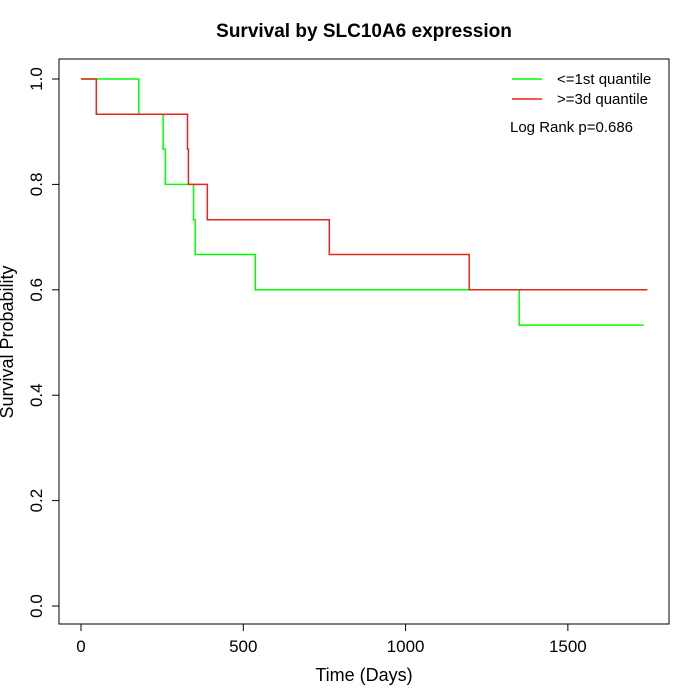 The image size is (700, 700). I want to click on x-axis: 0 500 1000 1500, so click(331, 639).